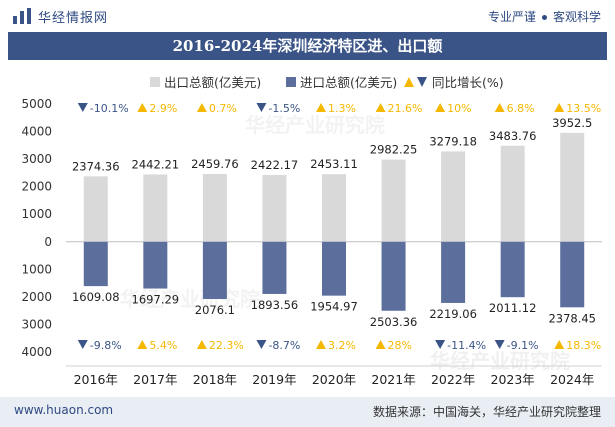  Describe the element at coordinates (106, 345) in the screenshot. I see `import-growth-label: -9.8%` at that location.